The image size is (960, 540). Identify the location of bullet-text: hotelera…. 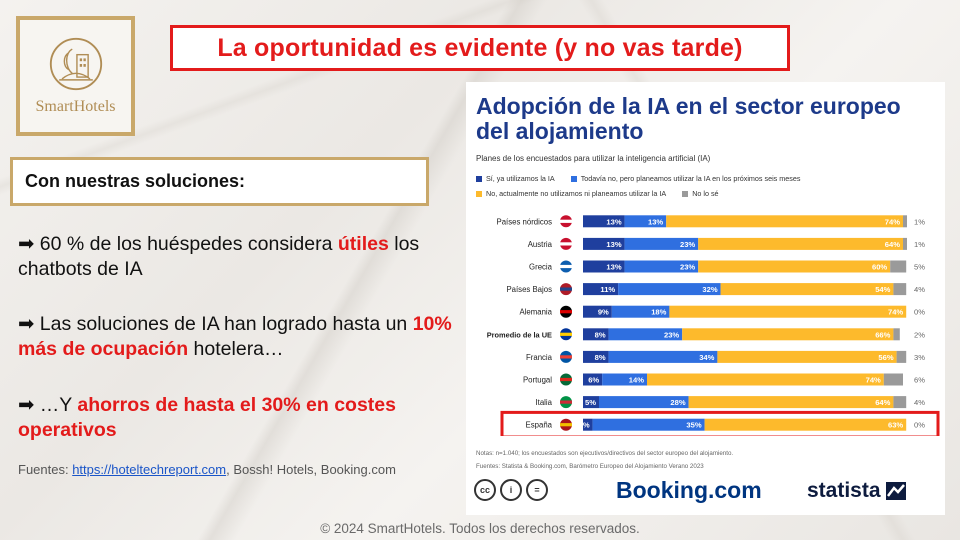
(236, 349).